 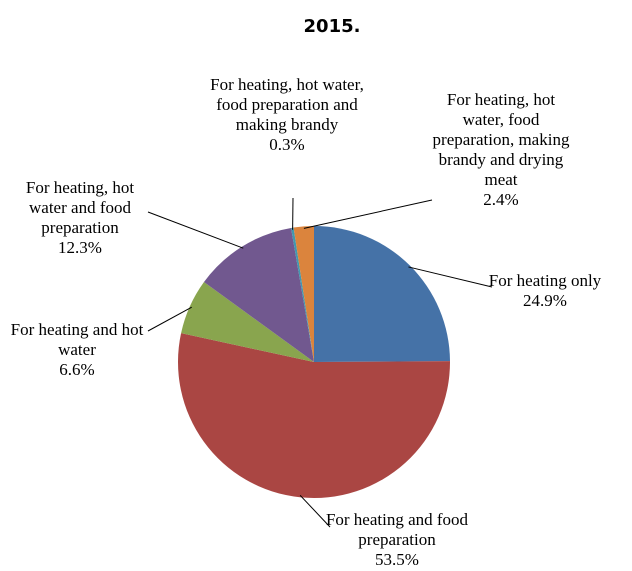 What do you see at coordinates (332, 26) in the screenshot?
I see `chart-title: 2015.` at bounding box center [332, 26].